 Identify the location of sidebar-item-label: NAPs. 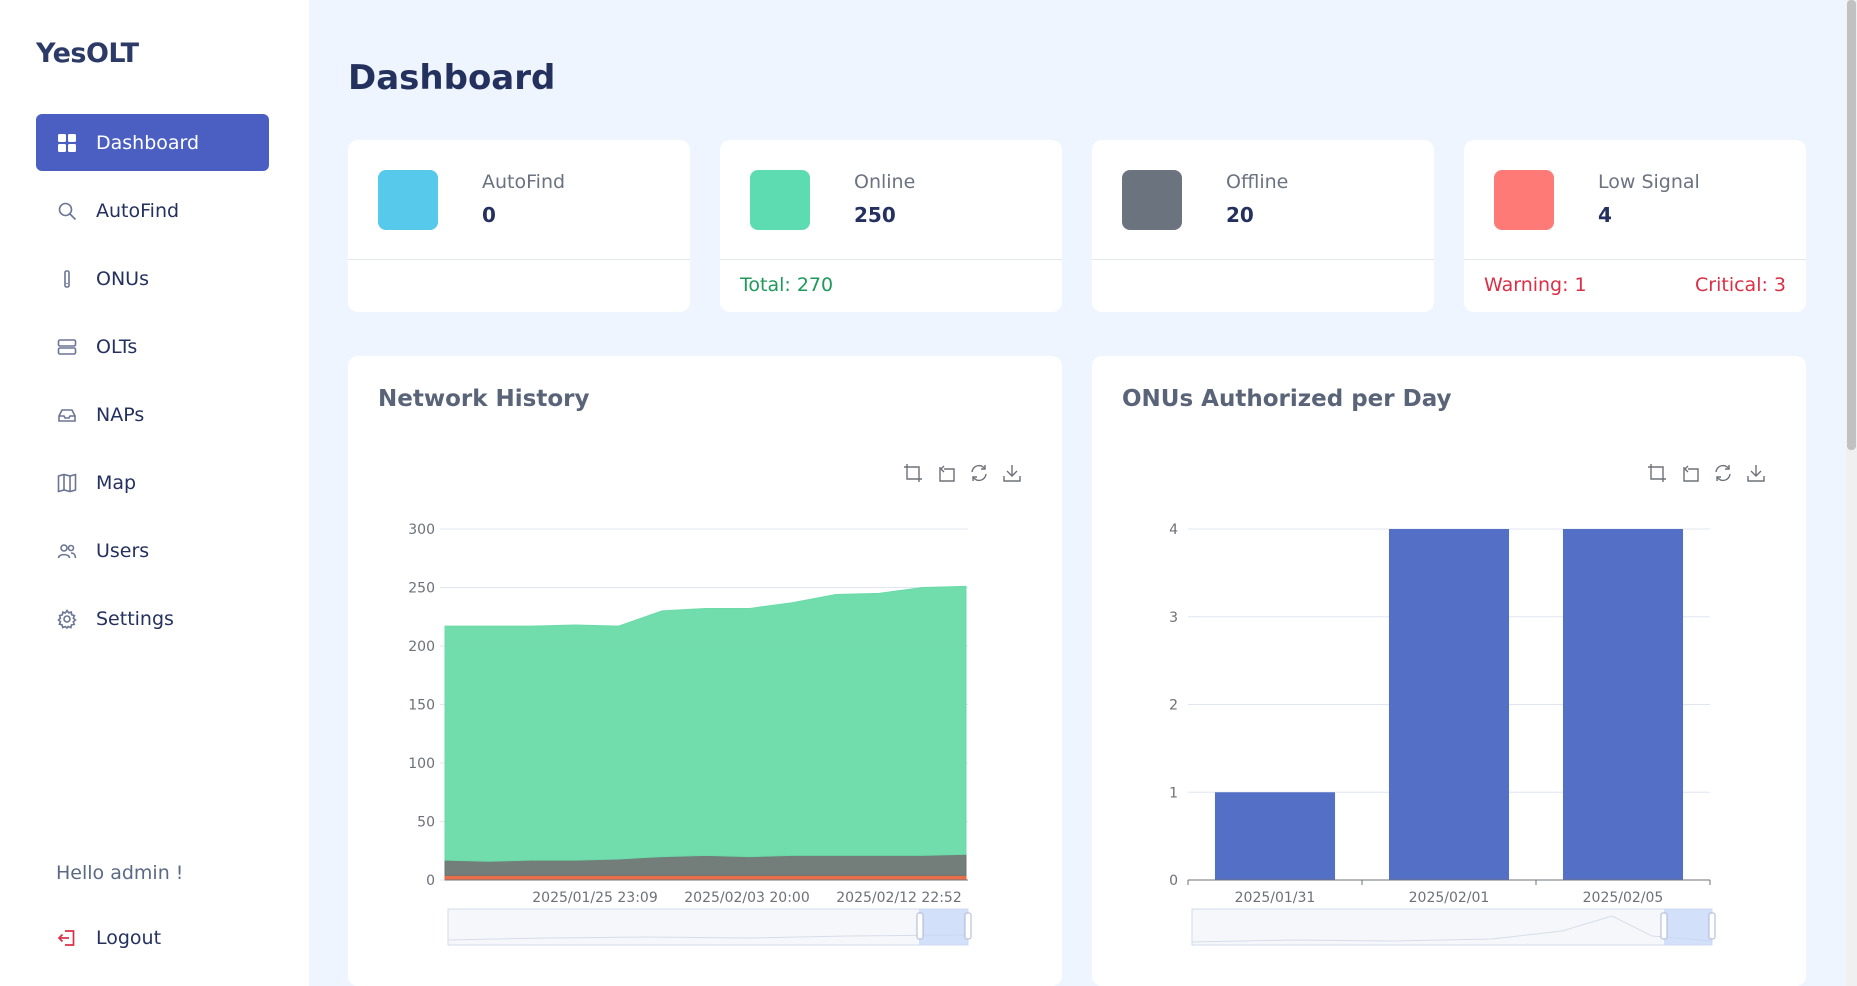
(120, 414).